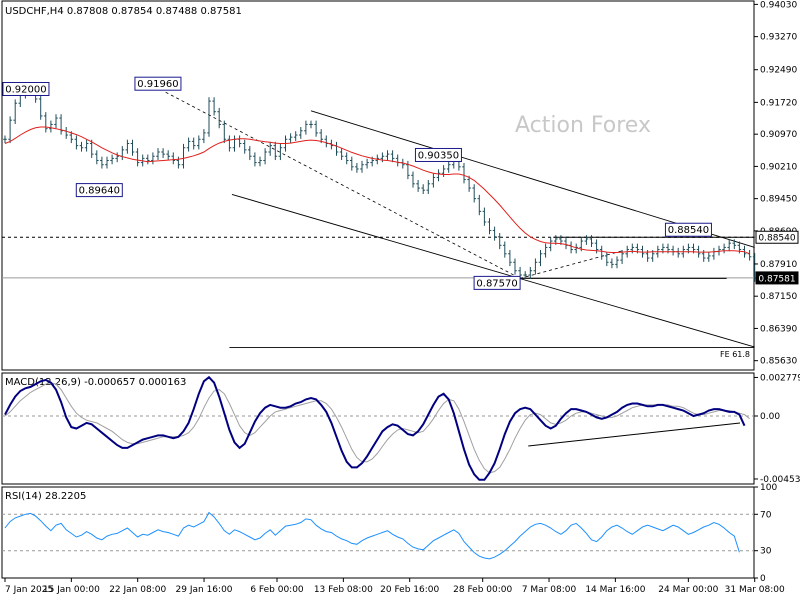 Image resolution: width=800 pixels, height=604 pixels. What do you see at coordinates (778, 5) in the screenshot?
I see `price-y-tick-label: 0.94030` at bounding box center [778, 5].